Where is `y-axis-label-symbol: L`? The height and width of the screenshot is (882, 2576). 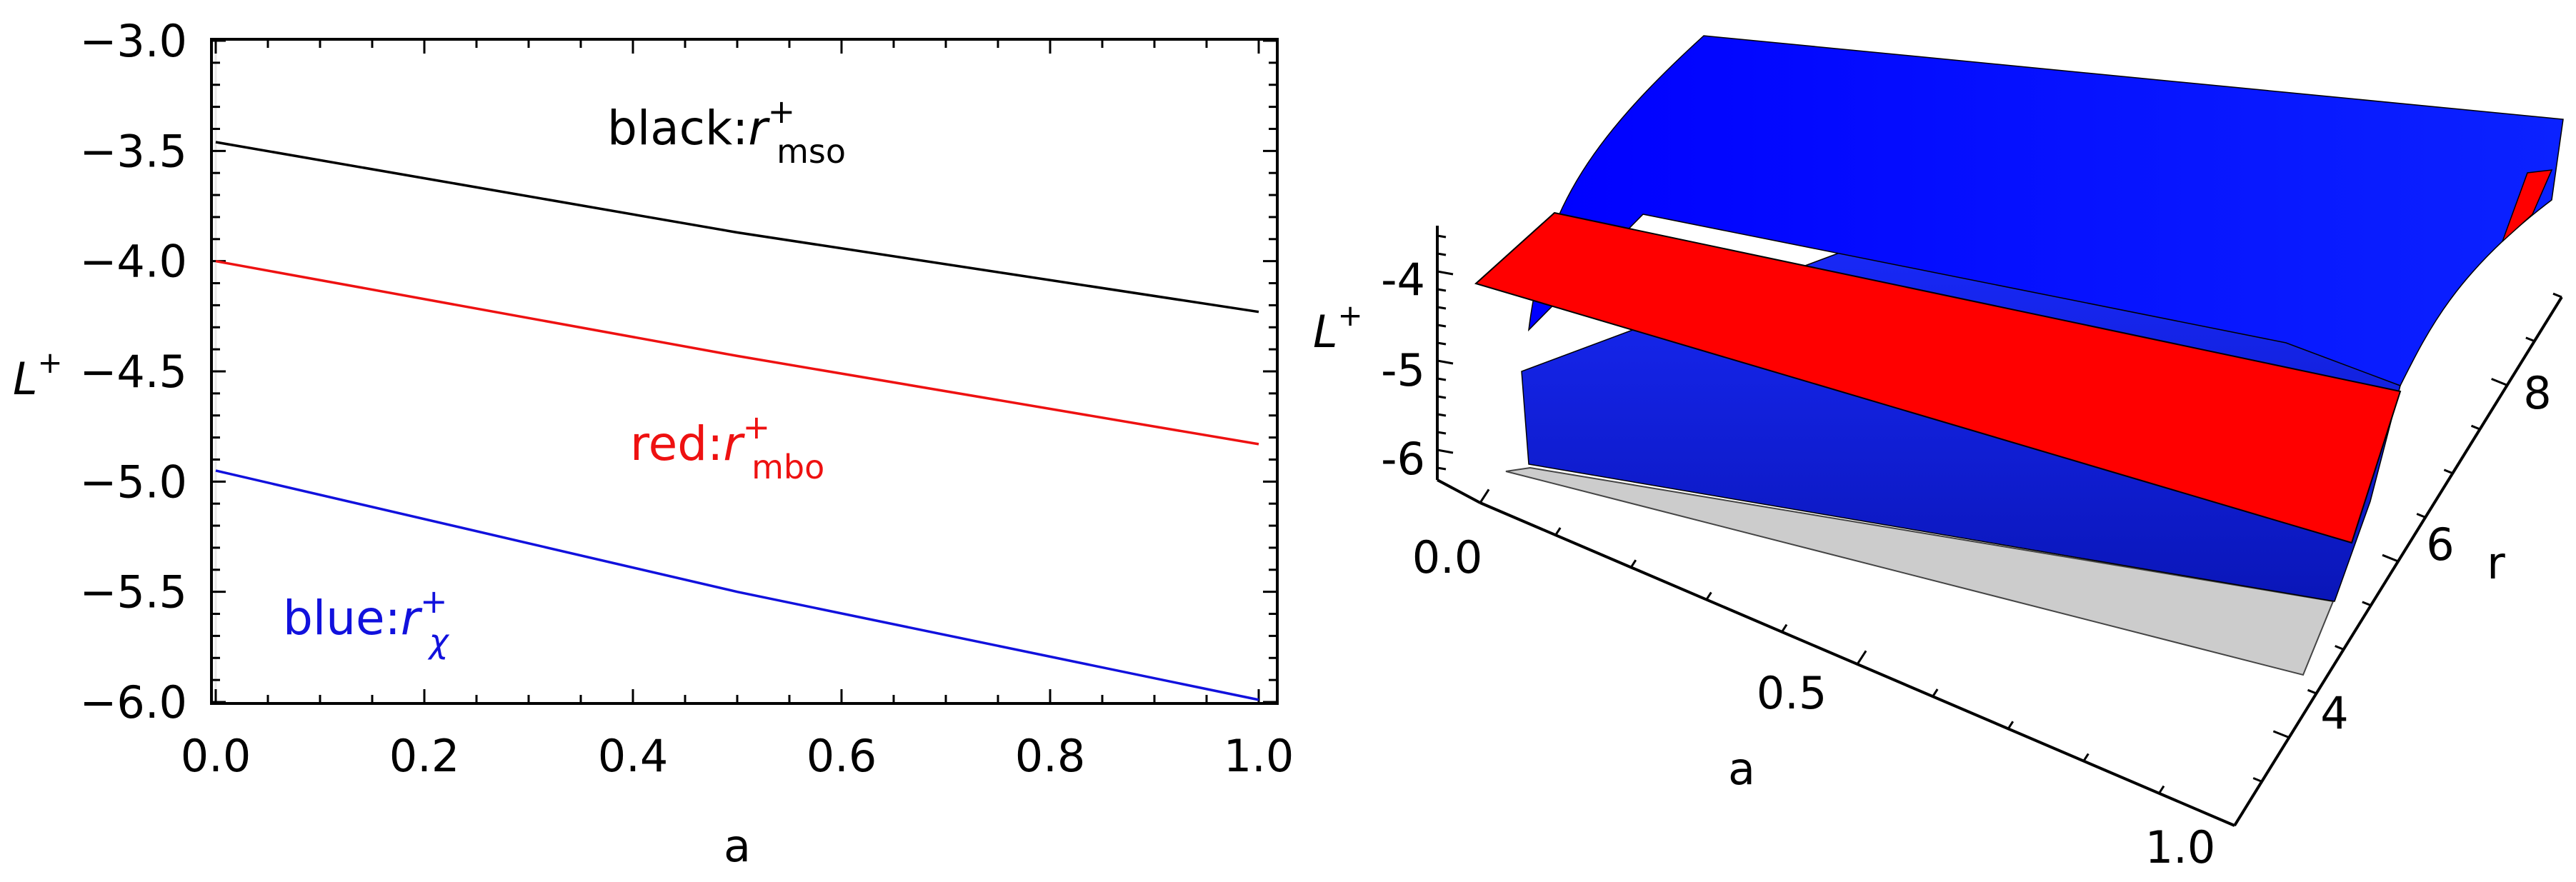 y-axis-label-symbol: L is located at coordinates (25, 379).